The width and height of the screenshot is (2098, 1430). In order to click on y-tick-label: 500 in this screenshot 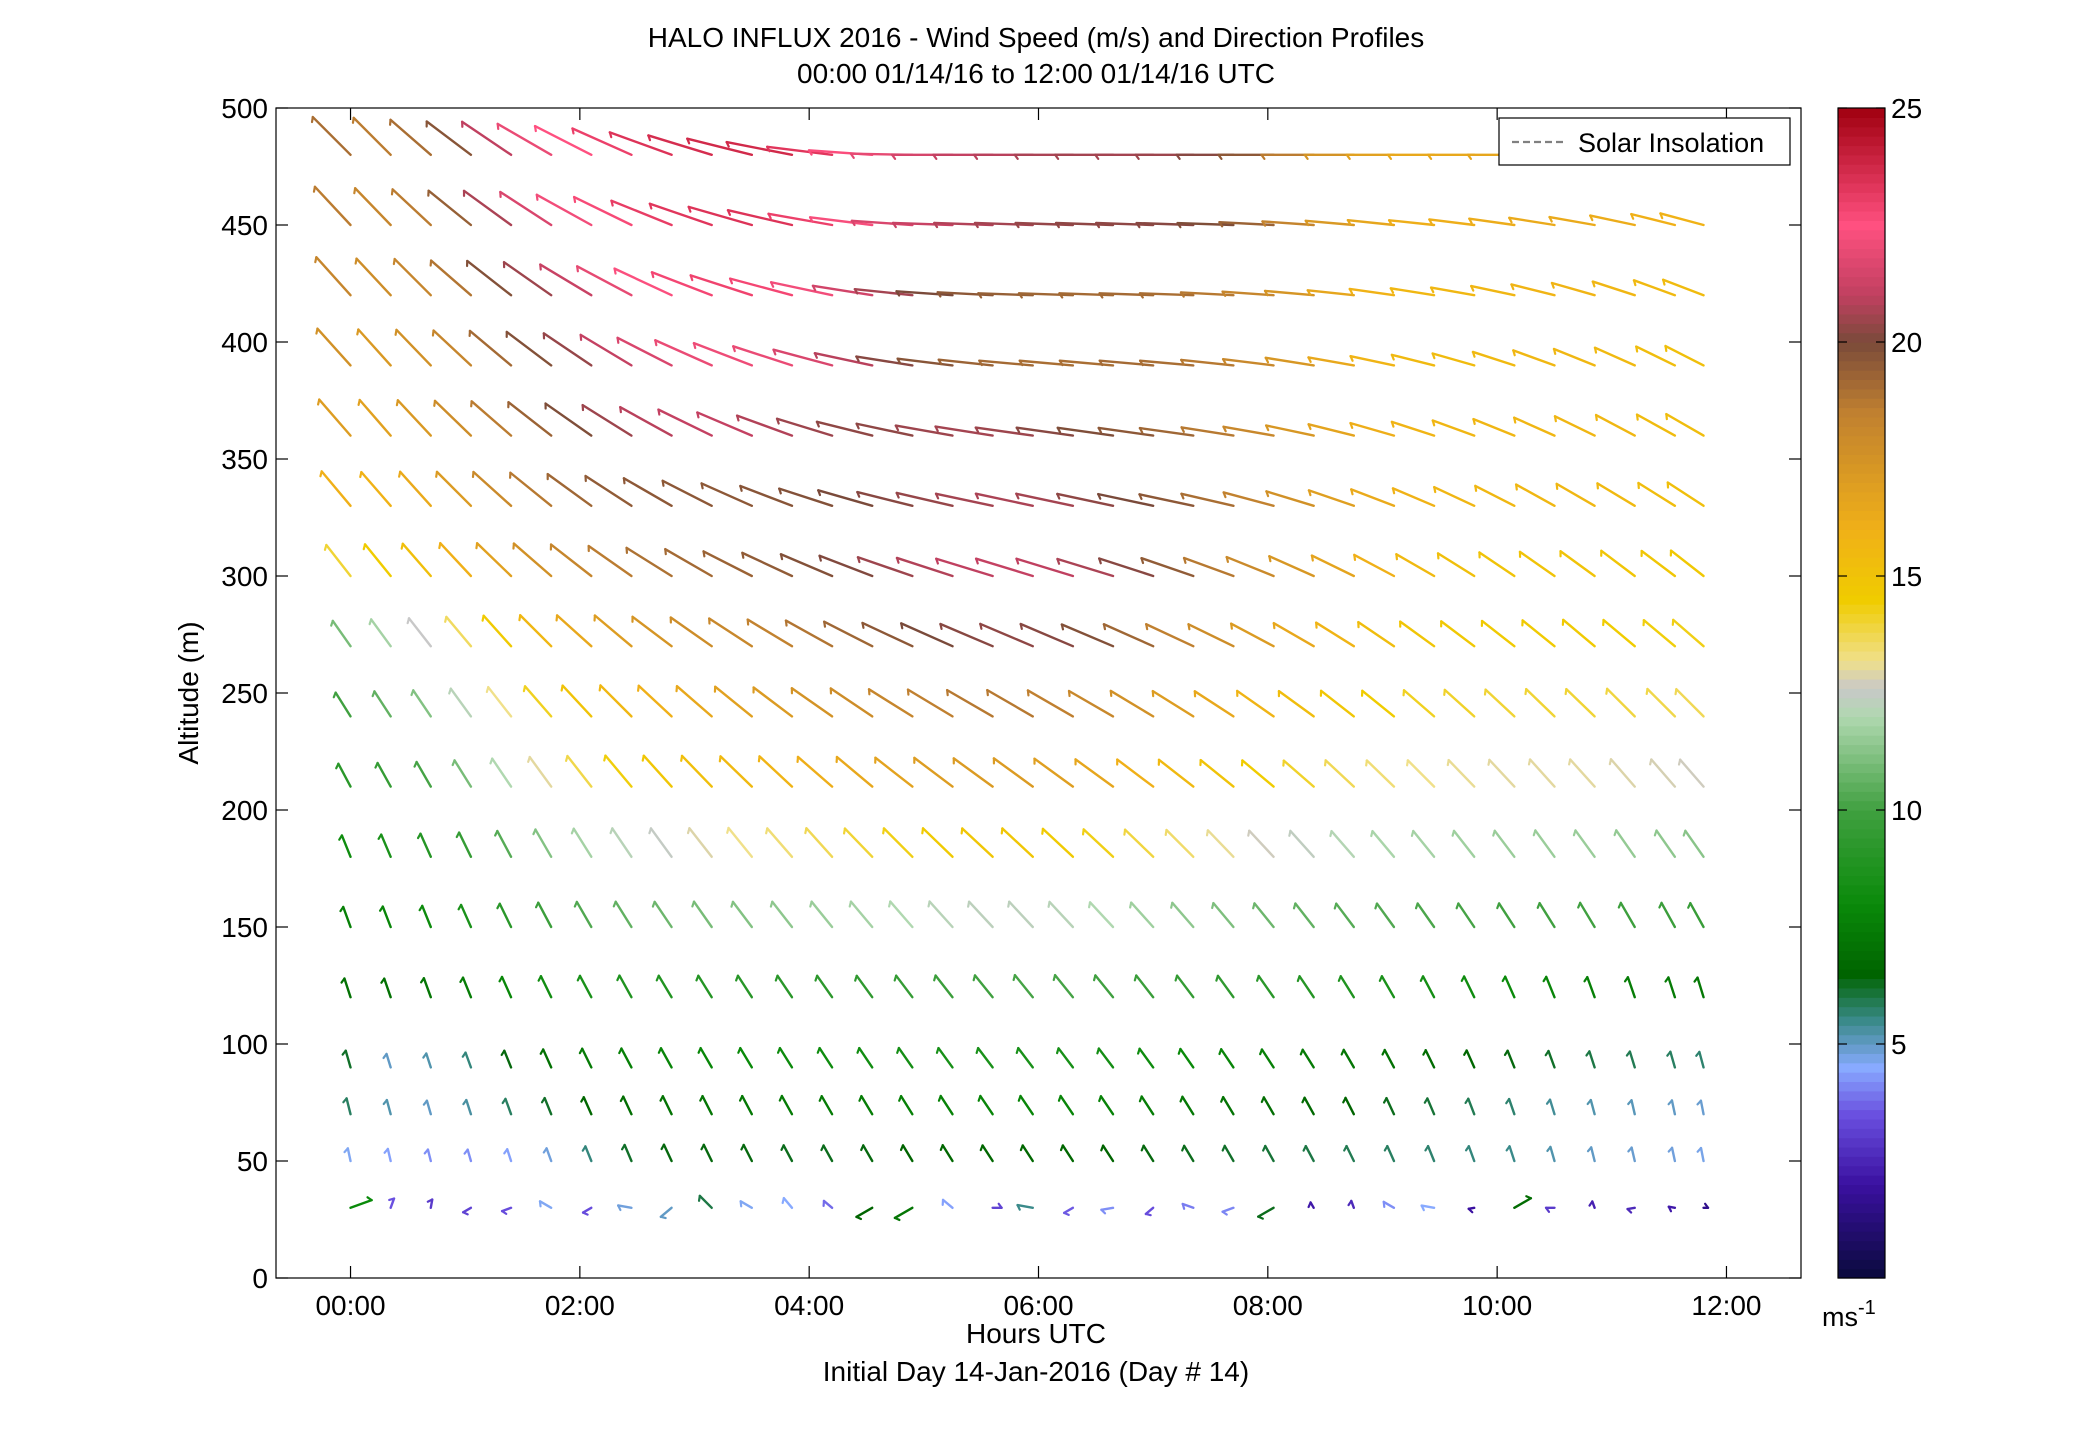, I will do `click(244, 108)`.